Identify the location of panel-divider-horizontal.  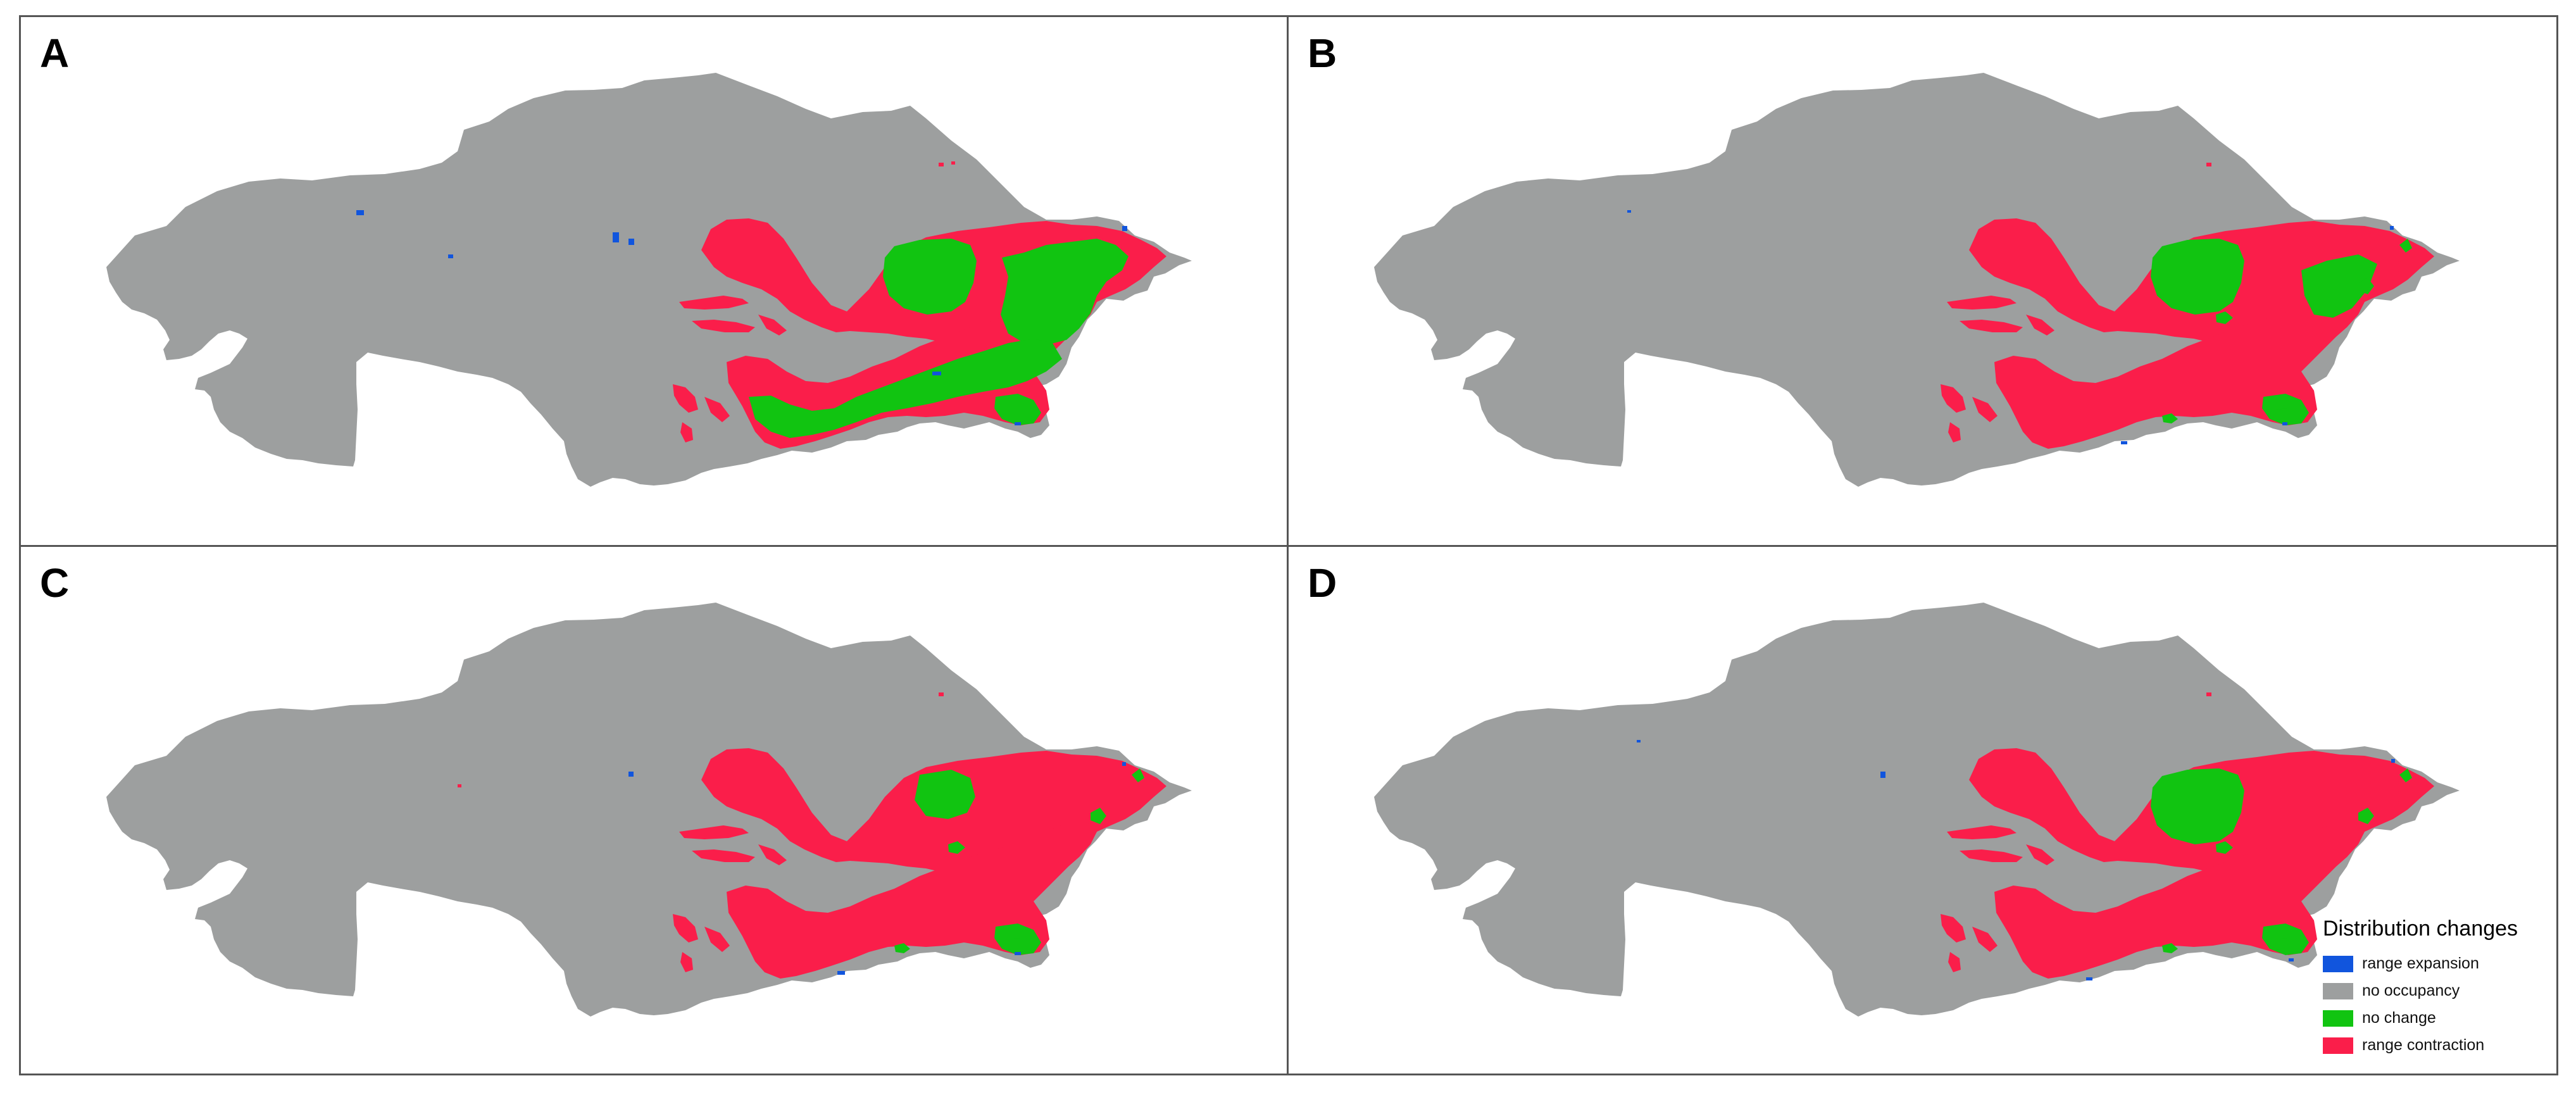
(1288, 546).